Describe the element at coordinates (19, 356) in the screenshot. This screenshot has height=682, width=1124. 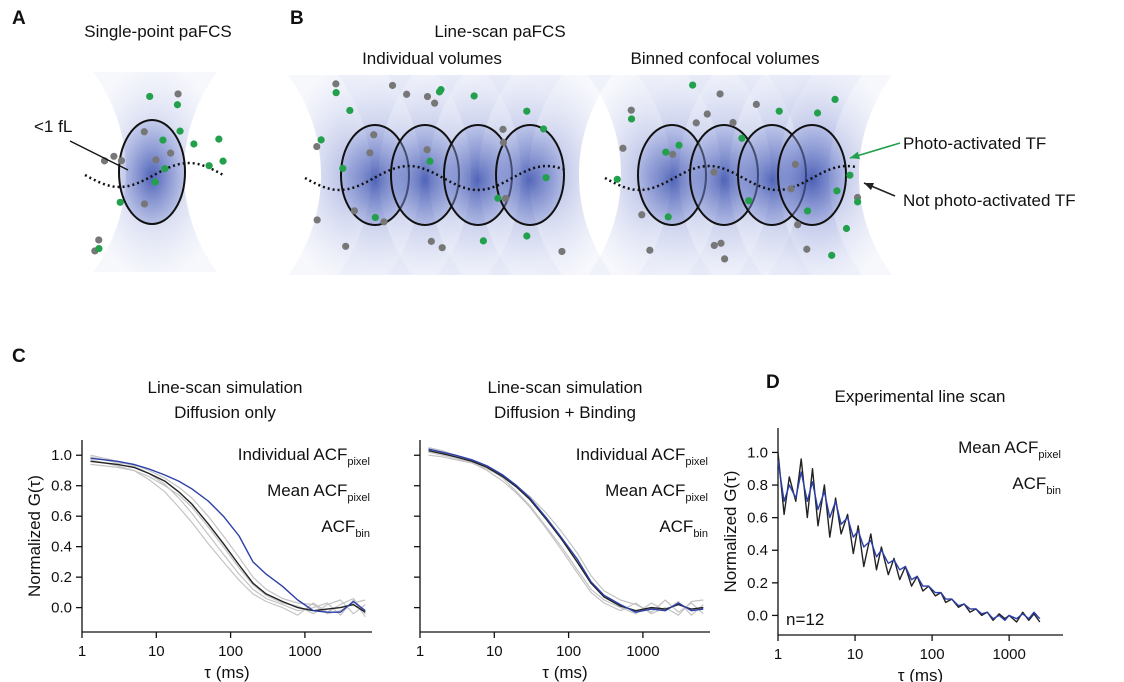
I see `panel-label: C` at that location.